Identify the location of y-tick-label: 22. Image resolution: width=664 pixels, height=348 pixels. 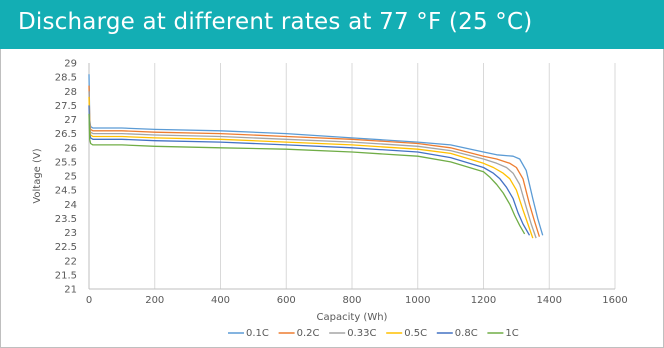
(70, 261).